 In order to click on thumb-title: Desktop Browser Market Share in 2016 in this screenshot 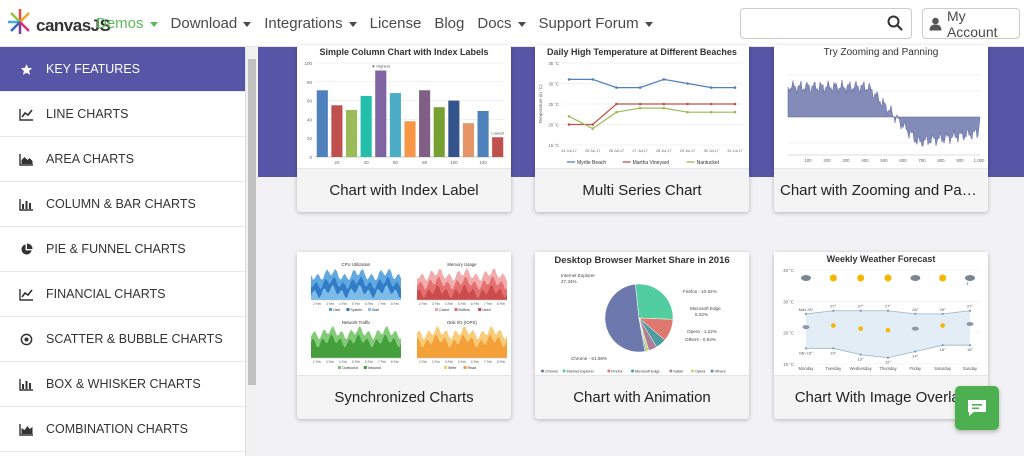, I will do `click(642, 260)`.